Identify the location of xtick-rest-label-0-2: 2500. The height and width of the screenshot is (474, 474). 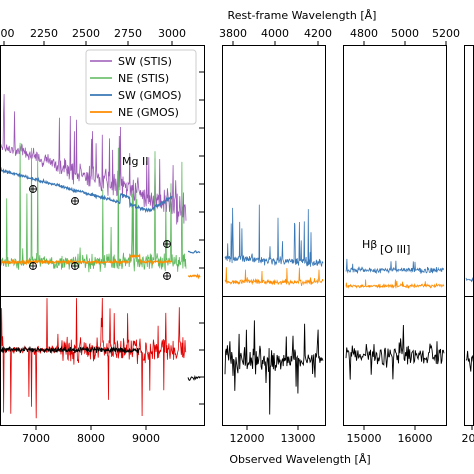
(86, 33).